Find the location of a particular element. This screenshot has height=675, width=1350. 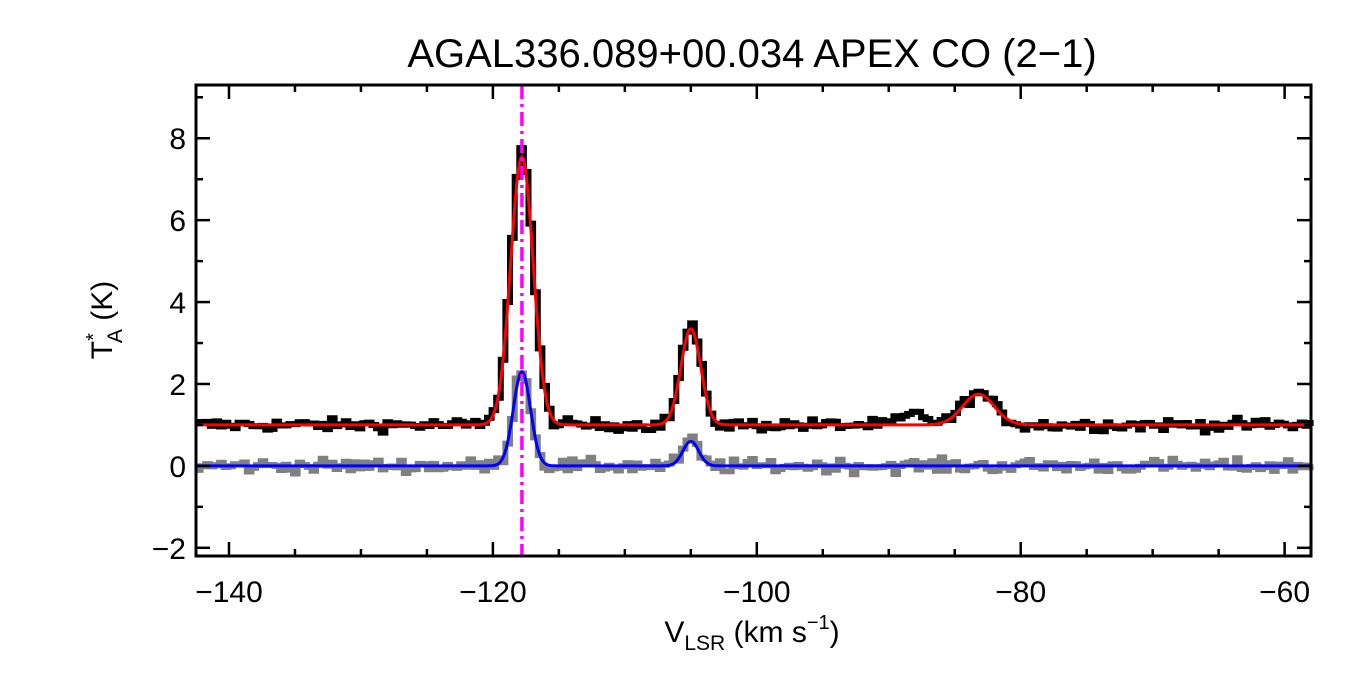

y-tick-label: 0 is located at coordinates (177, 467).